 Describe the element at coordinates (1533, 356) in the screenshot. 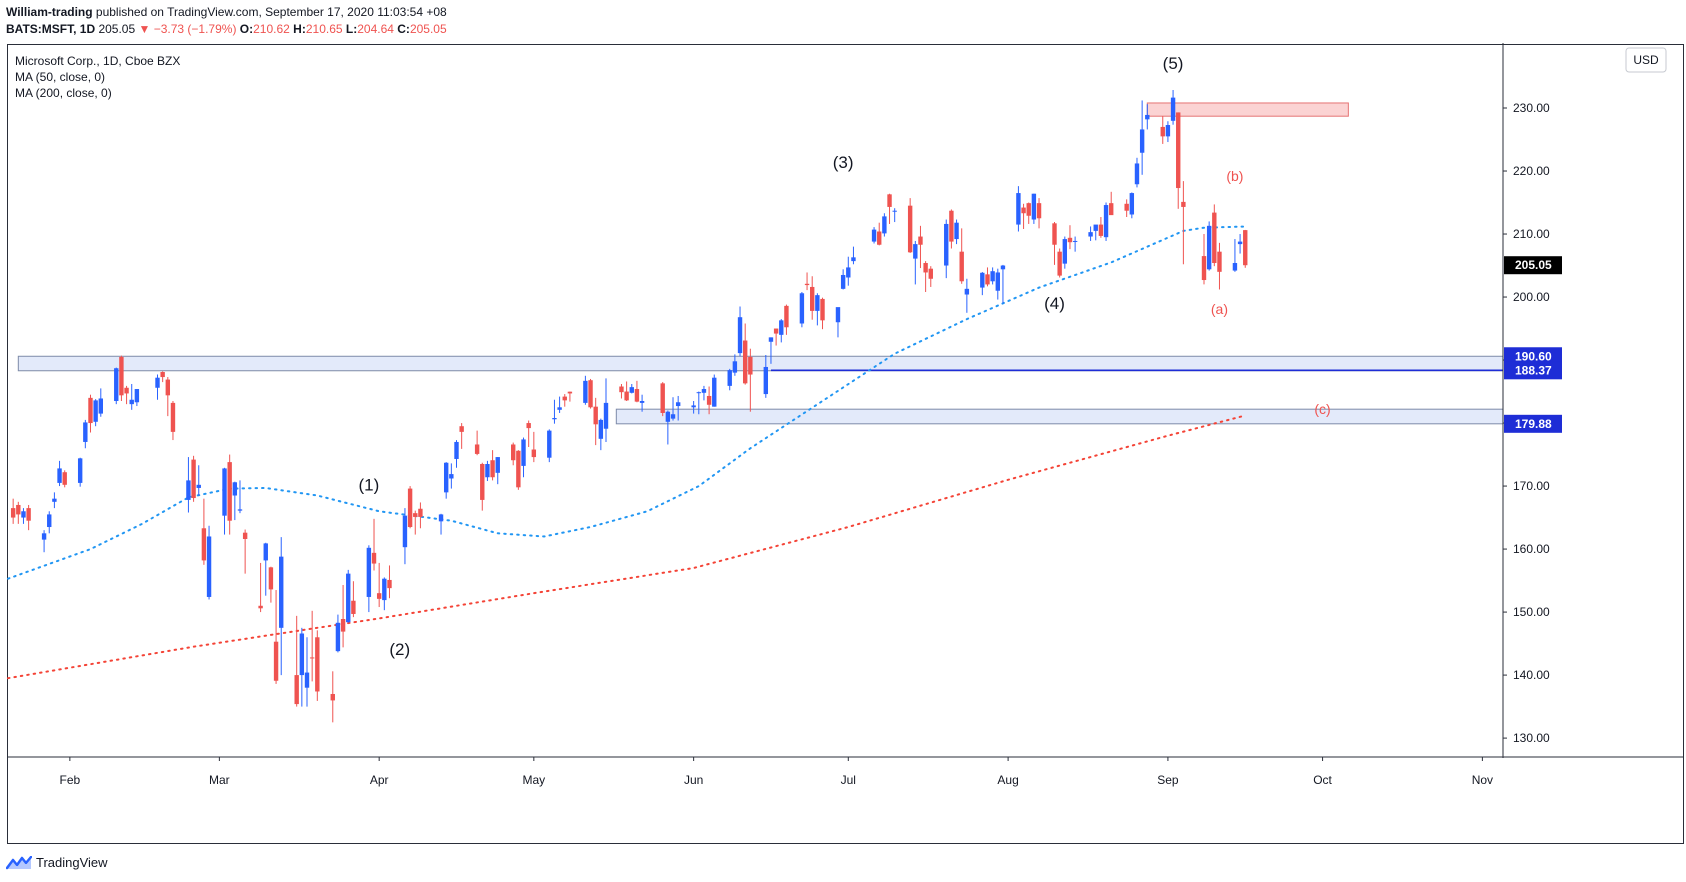

I see `price-label: 190.60` at that location.